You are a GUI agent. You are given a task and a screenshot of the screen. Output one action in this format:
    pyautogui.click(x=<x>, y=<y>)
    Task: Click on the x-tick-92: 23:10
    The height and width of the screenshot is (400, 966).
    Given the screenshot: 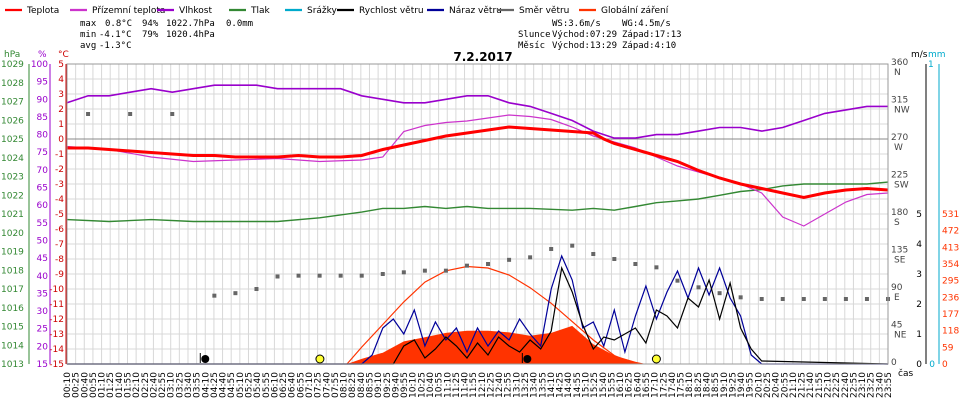 What is the action you would take?
    pyautogui.click(x=863, y=385)
    